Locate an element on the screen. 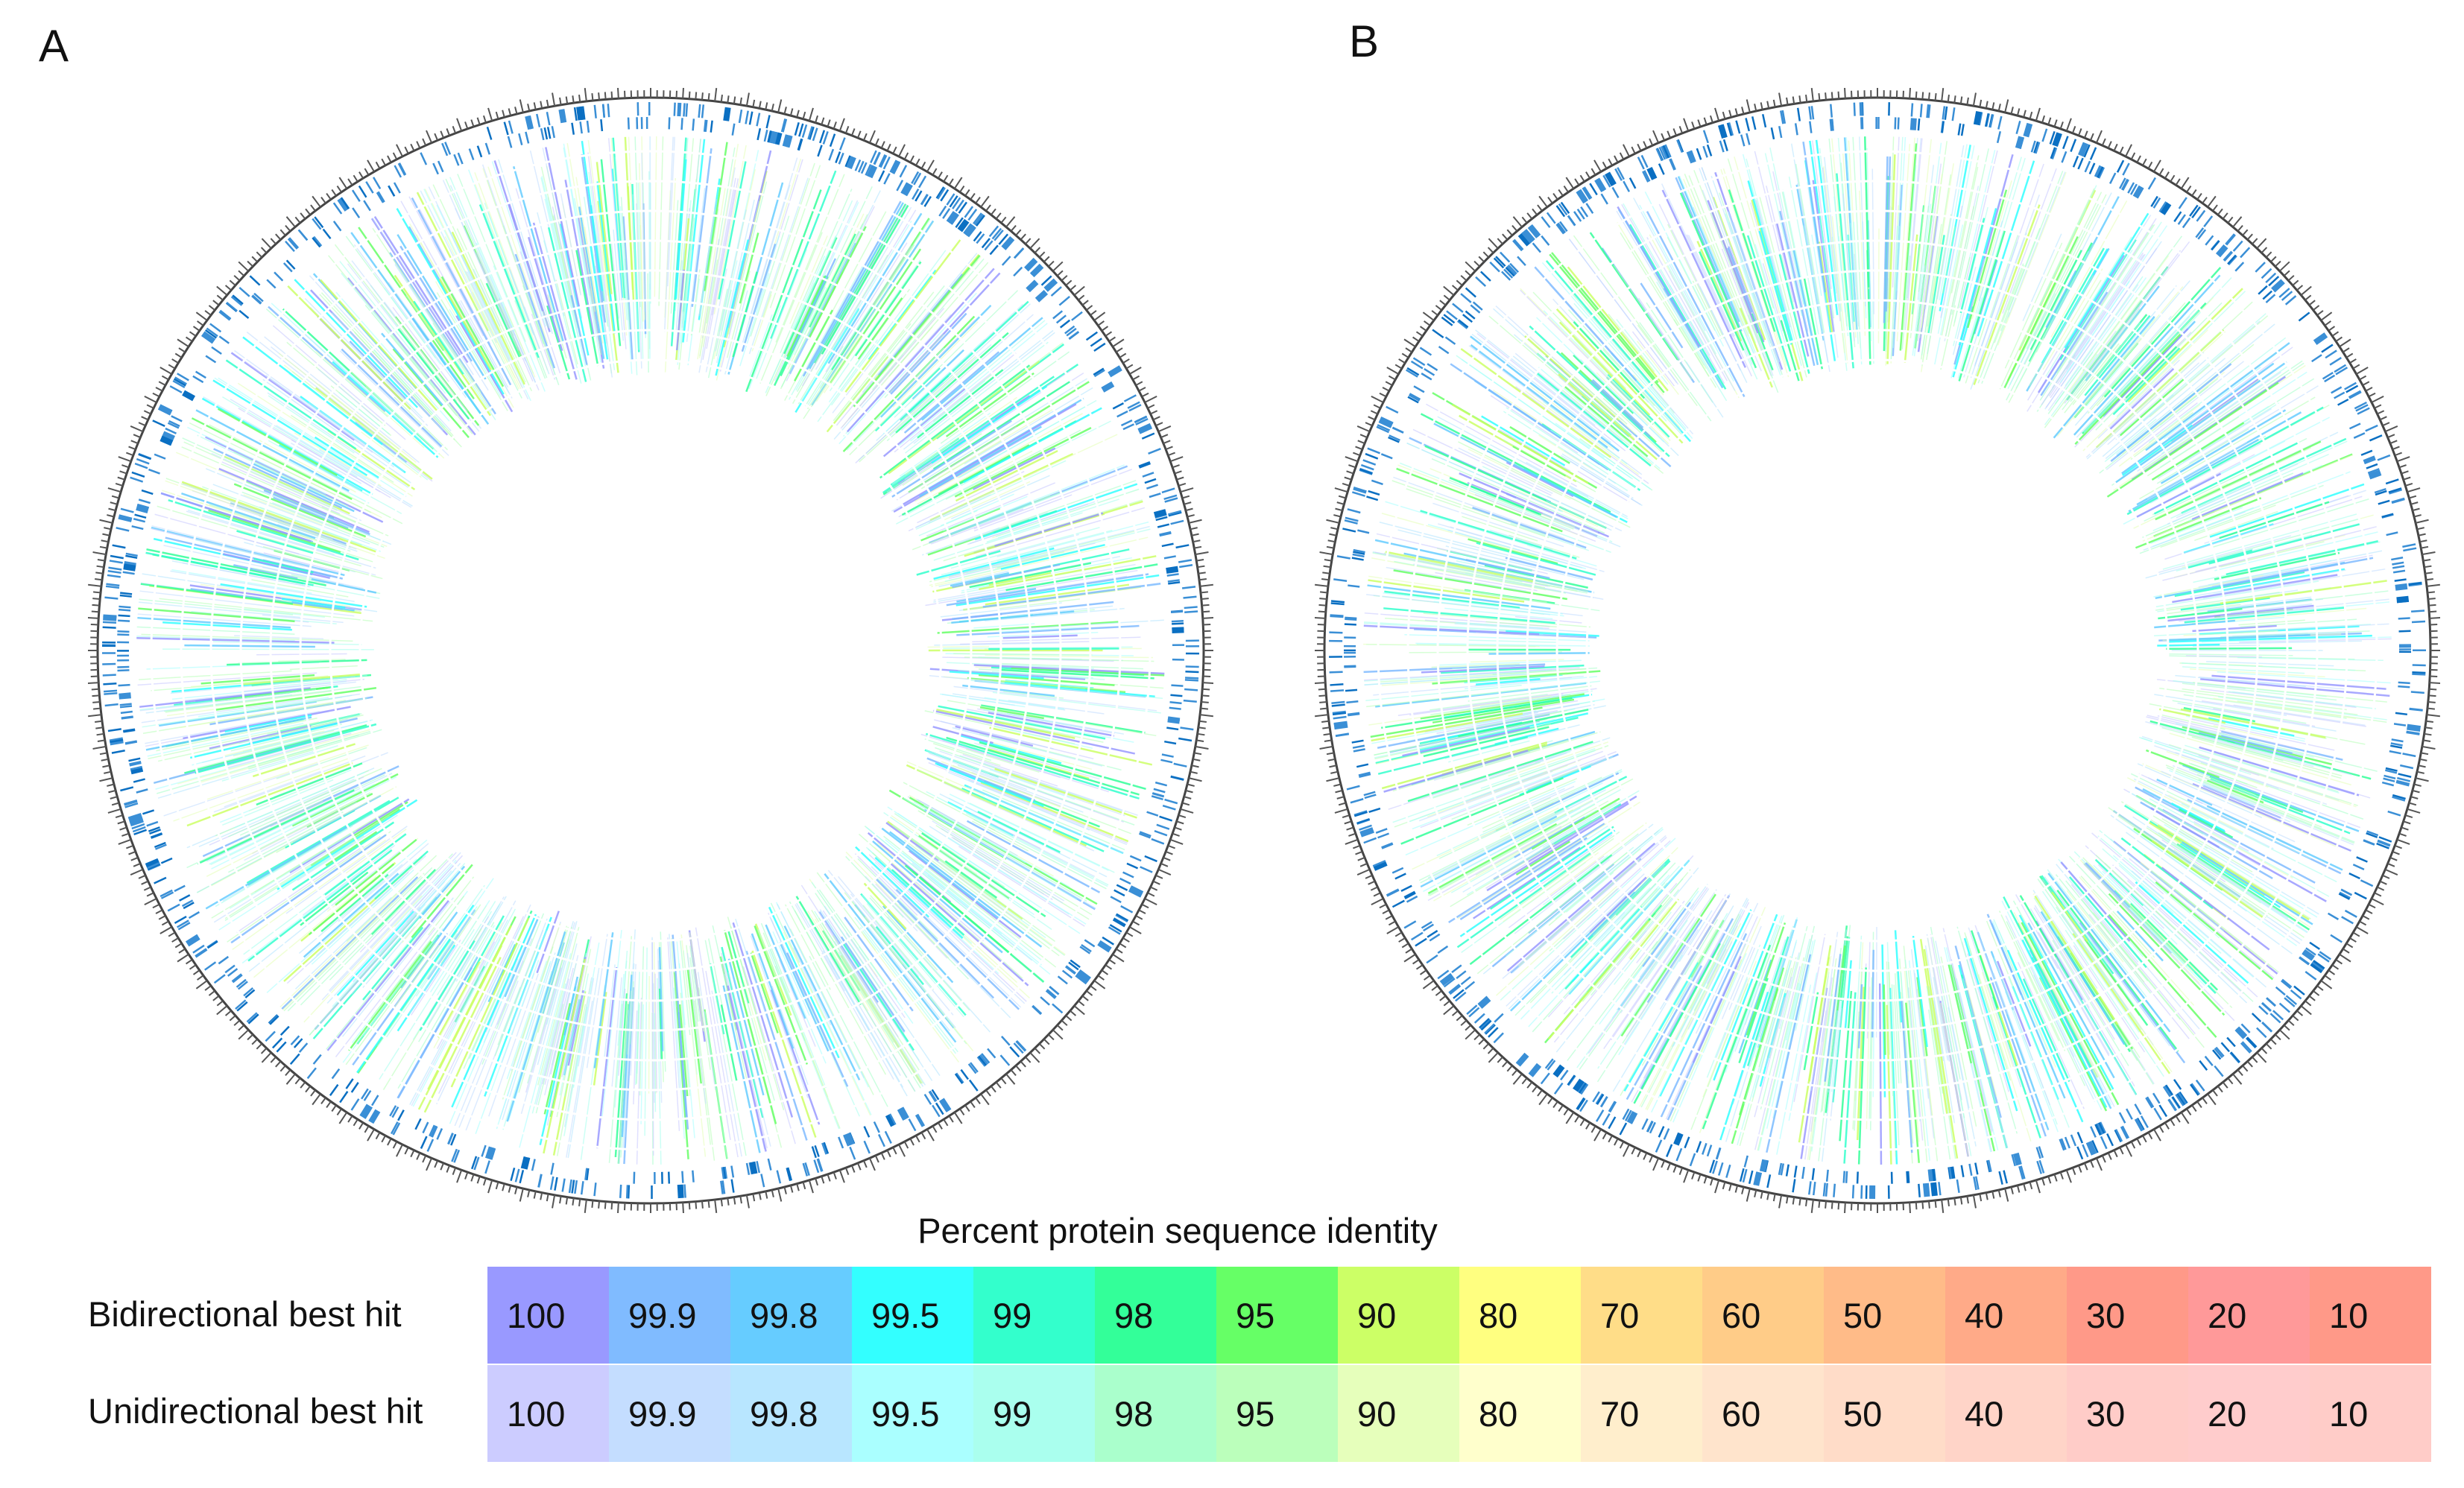 This screenshot has width=2464, height=1488. legend-row-bidirectional: 100 99.9 99.8 99.5 99 98 95 90 80 70 60 50 40 30 20 10 is located at coordinates (1459, 1315).